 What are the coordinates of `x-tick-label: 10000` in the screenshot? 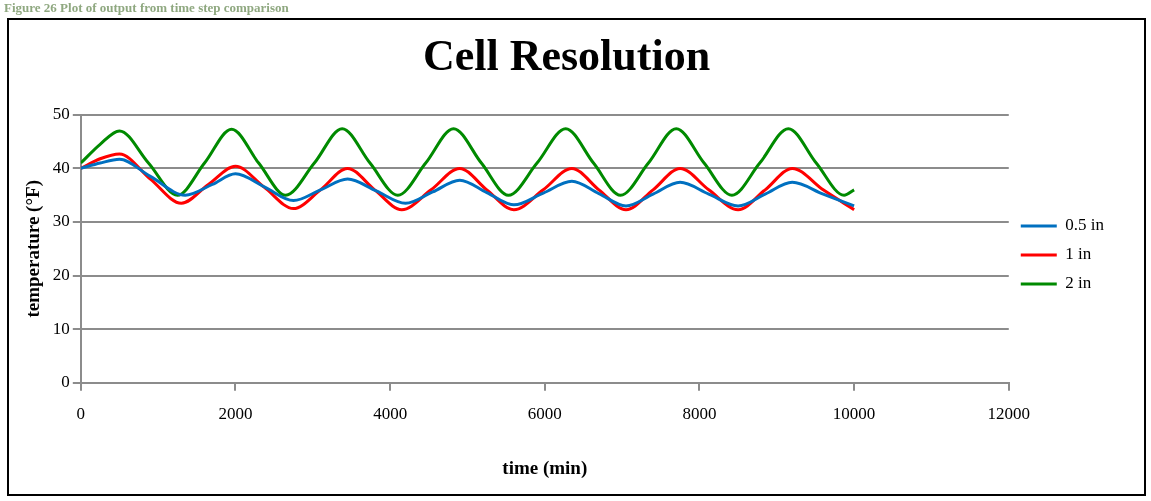 It's located at (854, 414).